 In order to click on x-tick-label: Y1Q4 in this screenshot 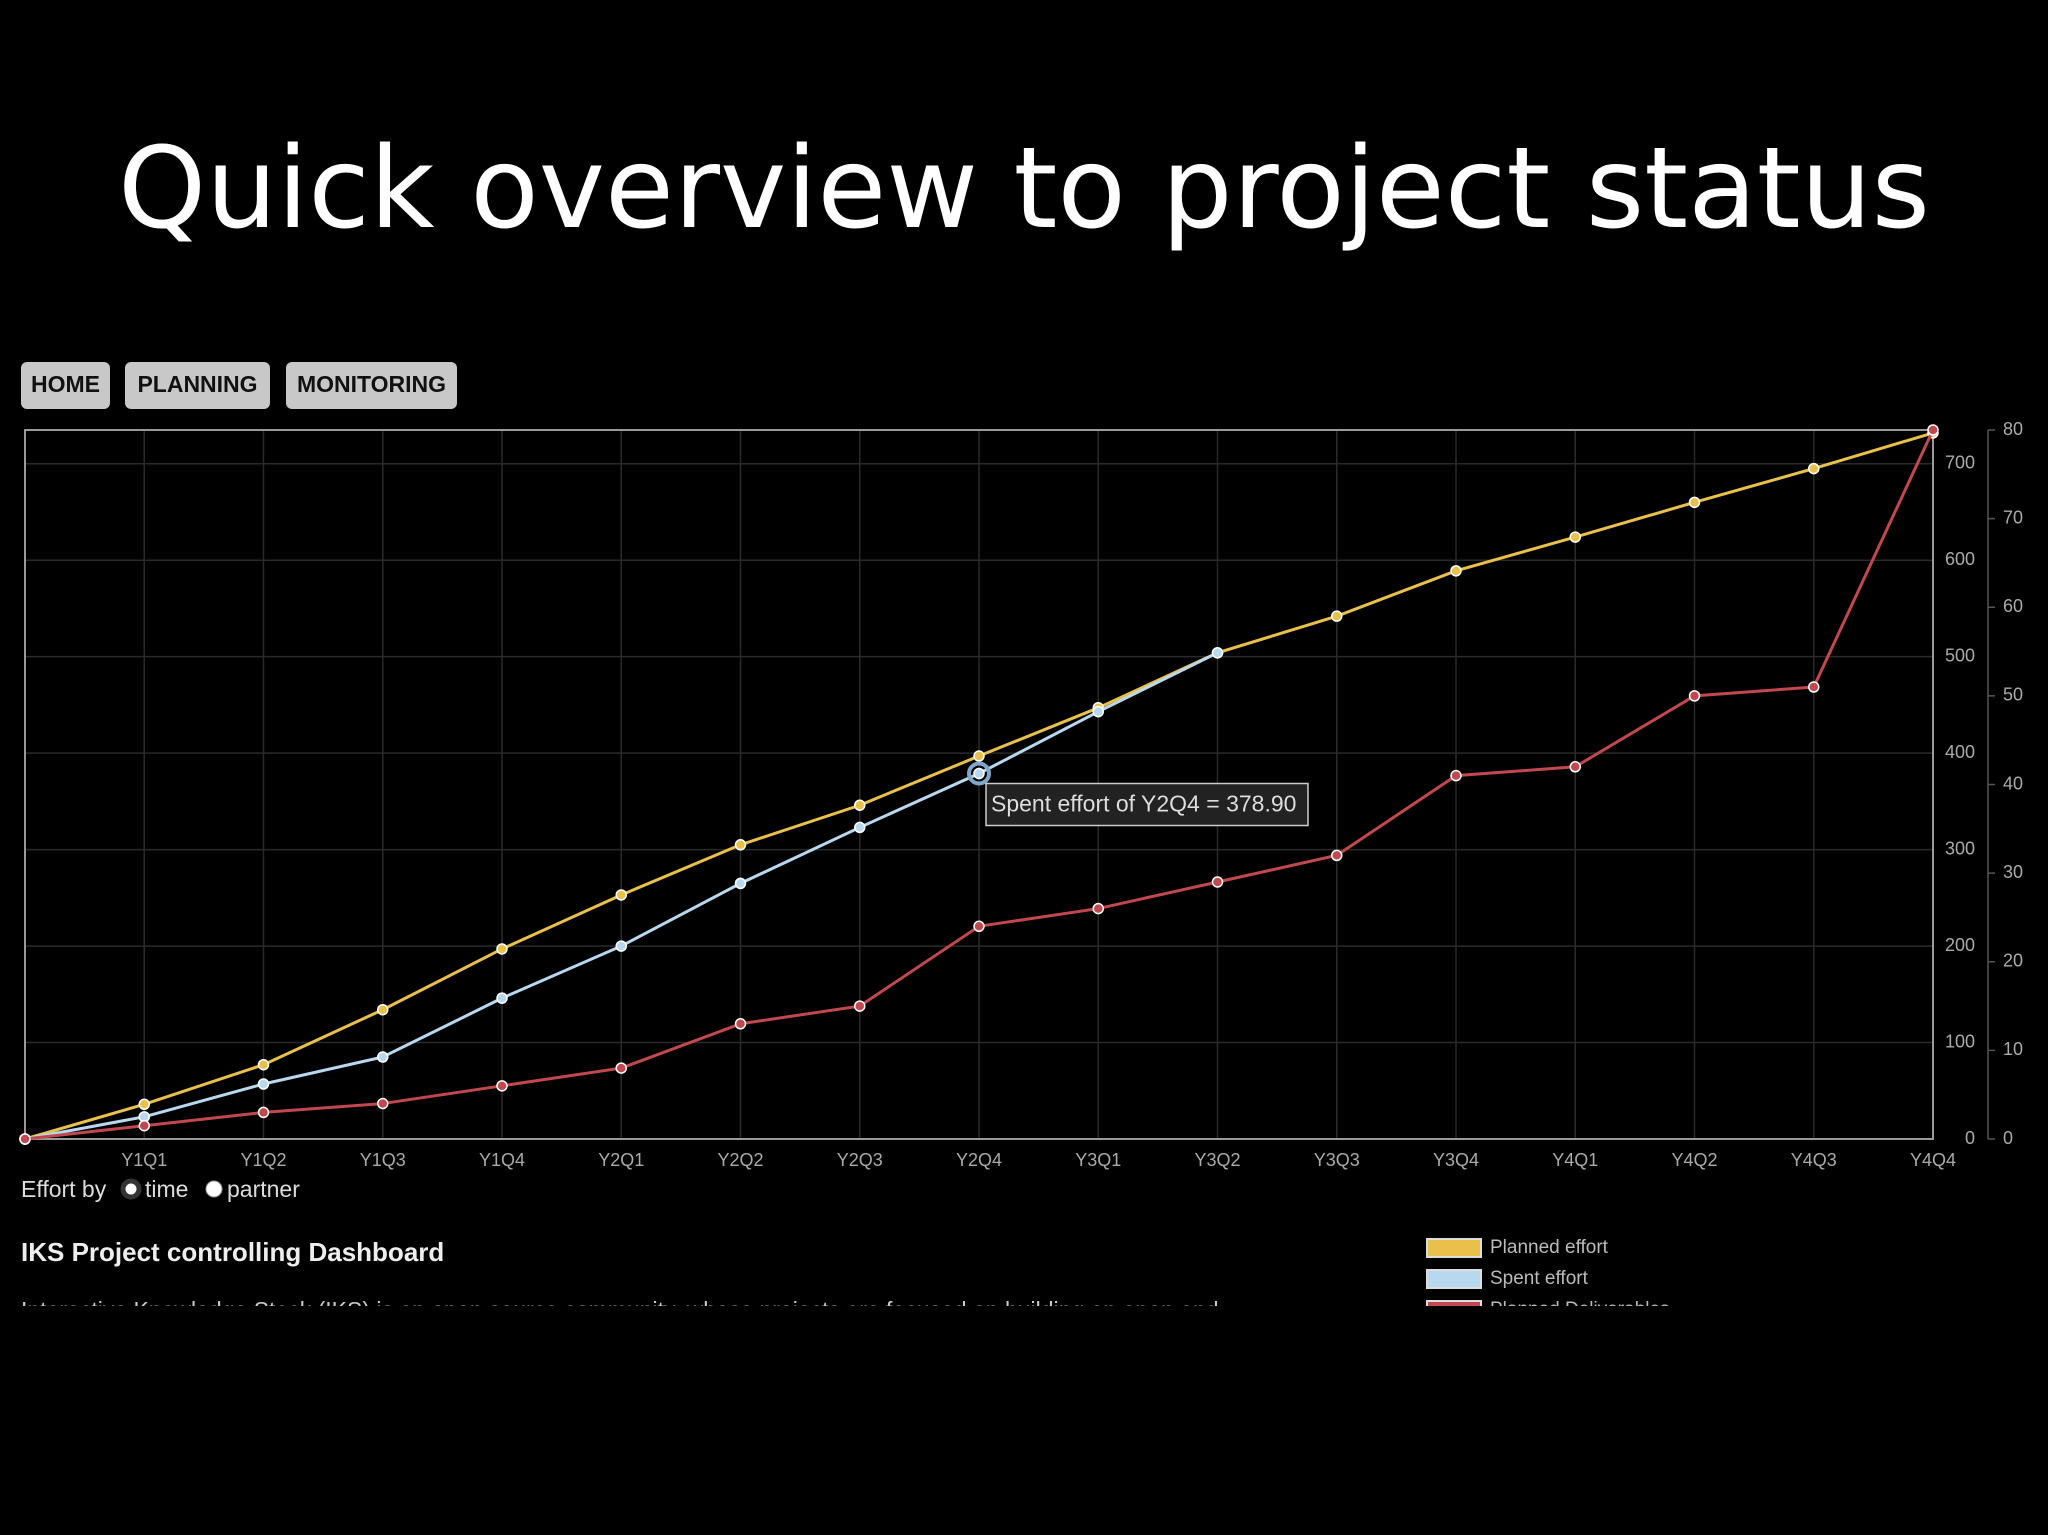, I will do `click(502, 1160)`.